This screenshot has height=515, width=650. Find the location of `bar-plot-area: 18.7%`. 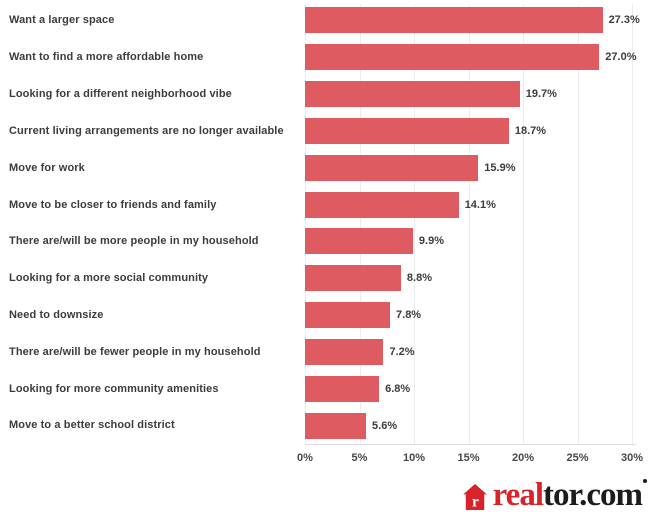

bar-plot-area: 18.7% is located at coordinates (477, 130).